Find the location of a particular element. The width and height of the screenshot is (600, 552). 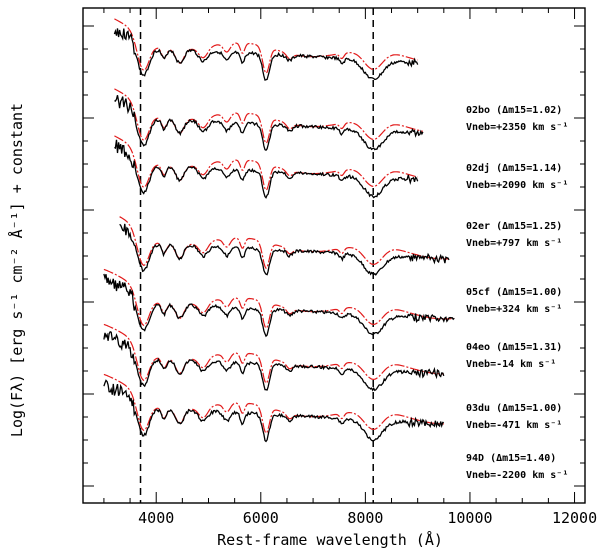

observed-spectrum-03du is located at coordinates (274, 361).